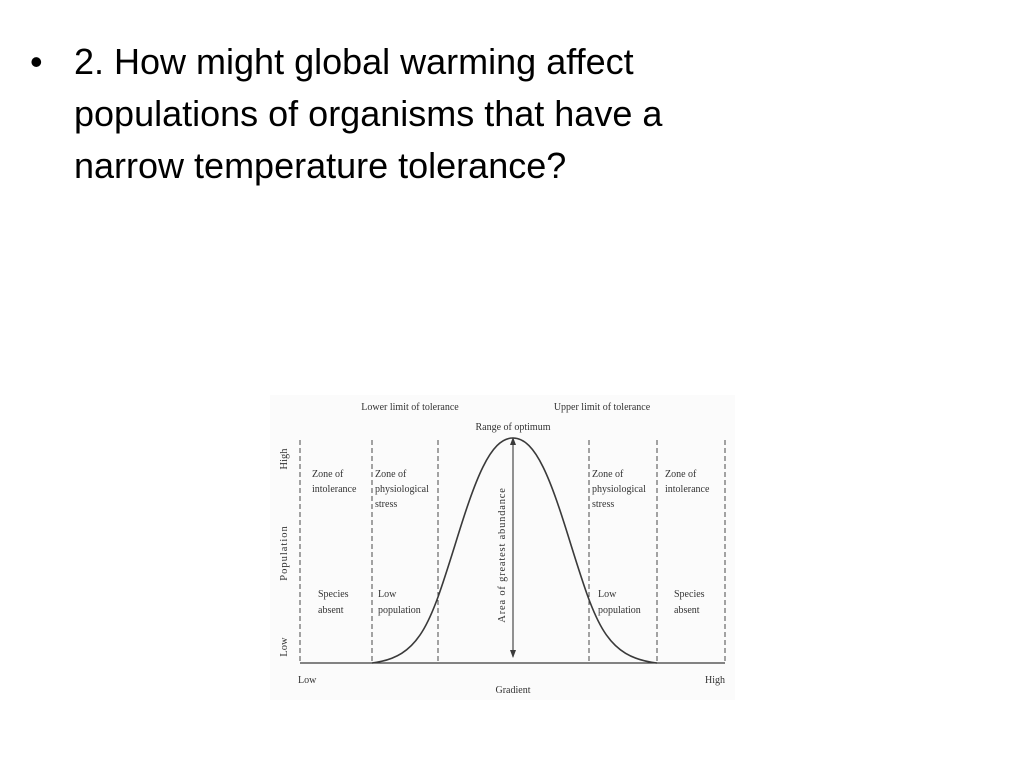  I want to click on center-abundance-label: Area of greatest abundance, so click(502, 554).